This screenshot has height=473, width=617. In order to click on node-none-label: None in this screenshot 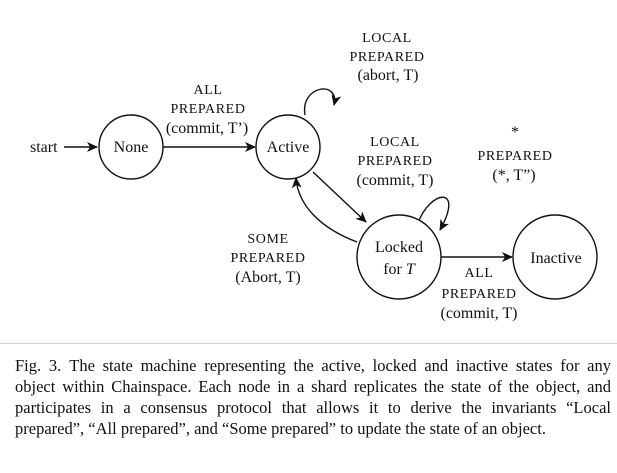, I will do `click(131, 147)`.